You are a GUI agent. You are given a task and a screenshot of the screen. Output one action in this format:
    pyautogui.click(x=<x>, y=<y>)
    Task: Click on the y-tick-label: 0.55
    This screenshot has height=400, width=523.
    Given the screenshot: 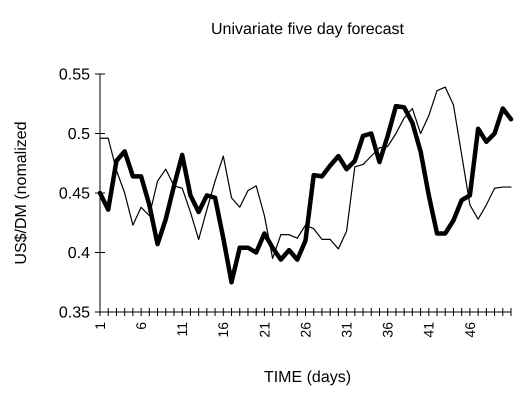 What is the action you would take?
    pyautogui.click(x=74, y=75)
    